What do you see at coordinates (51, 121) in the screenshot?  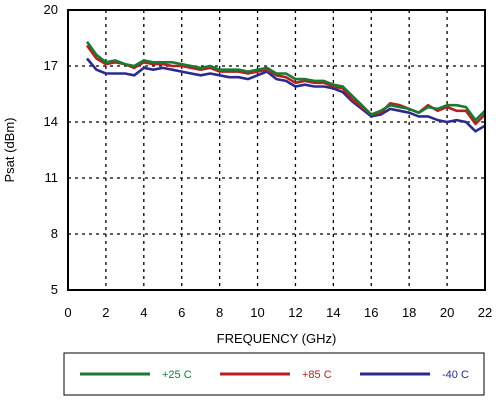 I see `y-tick-label: 14` at bounding box center [51, 121].